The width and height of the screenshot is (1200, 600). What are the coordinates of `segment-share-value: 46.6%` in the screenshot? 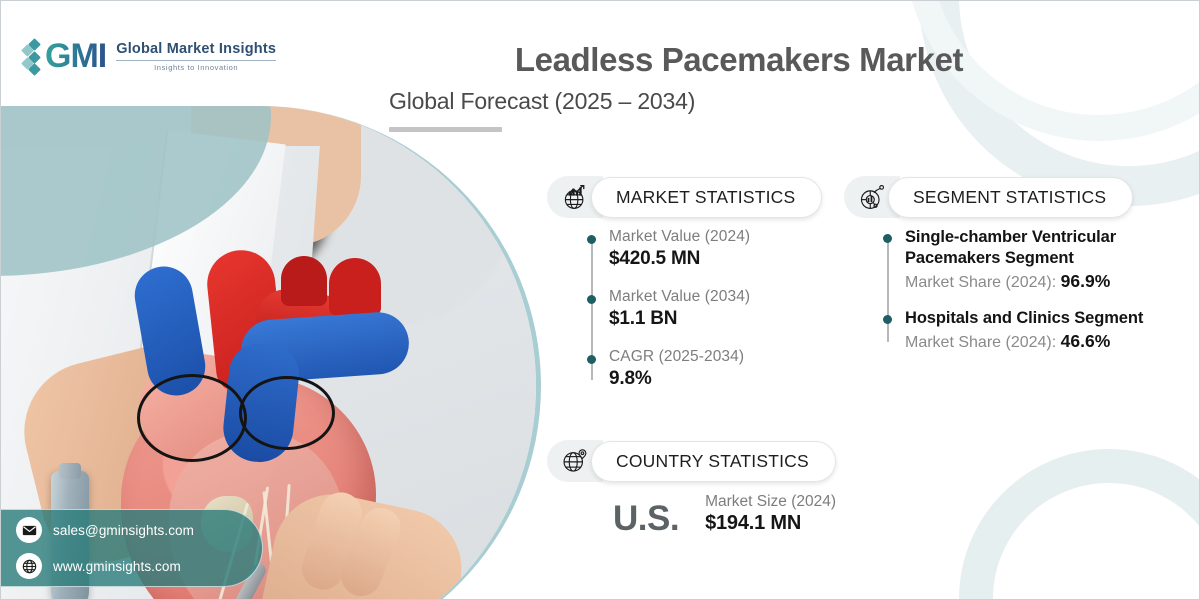 It's located at (1085, 340).